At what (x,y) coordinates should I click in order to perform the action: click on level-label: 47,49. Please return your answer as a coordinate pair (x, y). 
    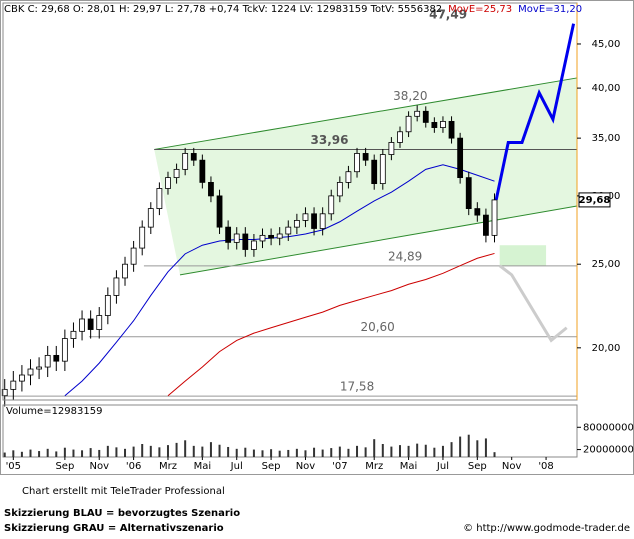
    Looking at the image, I should click on (448, 14).